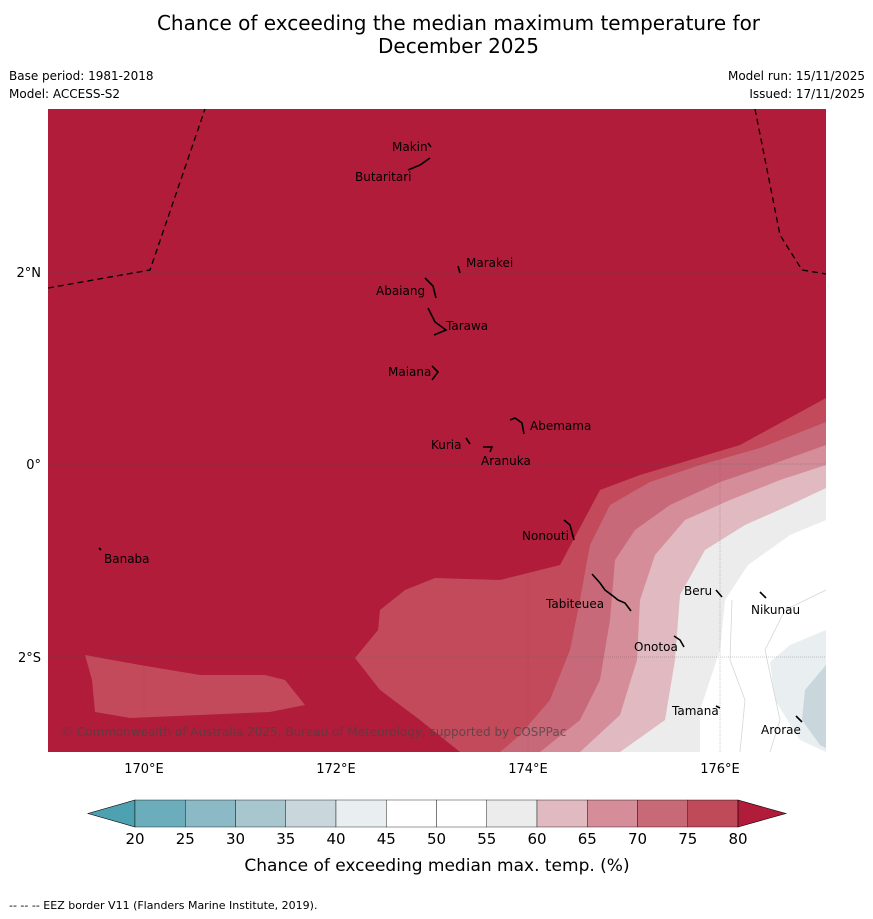 This screenshot has width=873, height=919. What do you see at coordinates (528, 769) in the screenshot?
I see `lon-label: 174°E` at bounding box center [528, 769].